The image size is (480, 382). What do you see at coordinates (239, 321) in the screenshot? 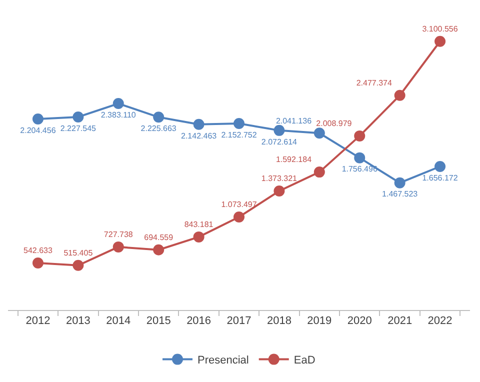
I see `x-tick-label: 2017` at bounding box center [239, 321].